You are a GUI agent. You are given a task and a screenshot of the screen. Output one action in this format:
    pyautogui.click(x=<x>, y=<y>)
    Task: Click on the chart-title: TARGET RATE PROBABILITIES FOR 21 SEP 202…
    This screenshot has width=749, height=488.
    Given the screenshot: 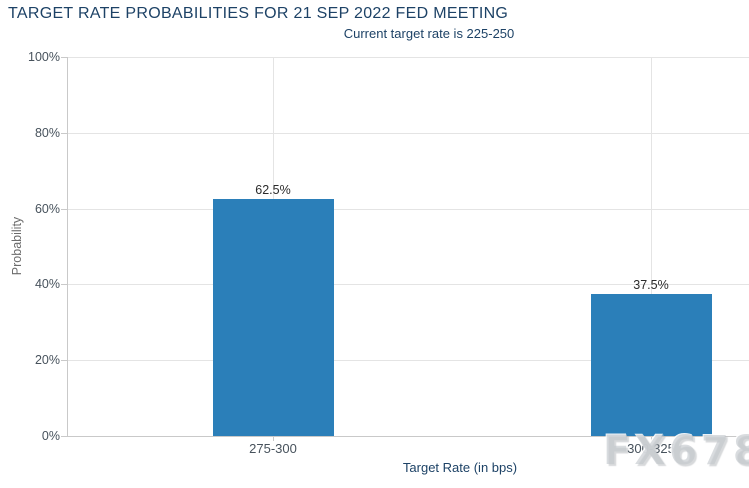 What is the action you would take?
    pyautogui.click(x=258, y=13)
    